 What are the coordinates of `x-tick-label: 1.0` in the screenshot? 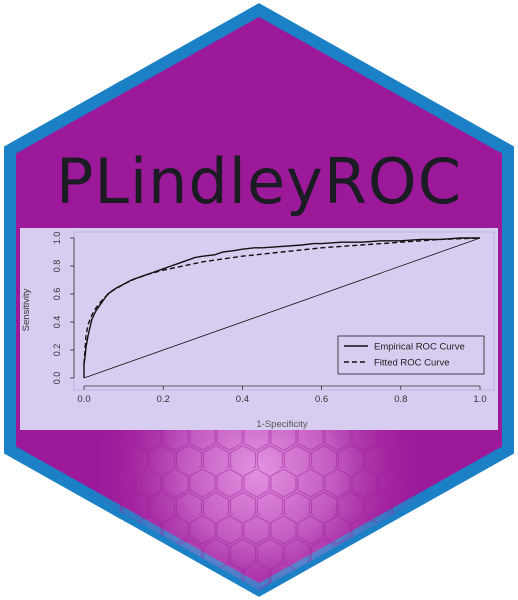 It's located at (479, 399).